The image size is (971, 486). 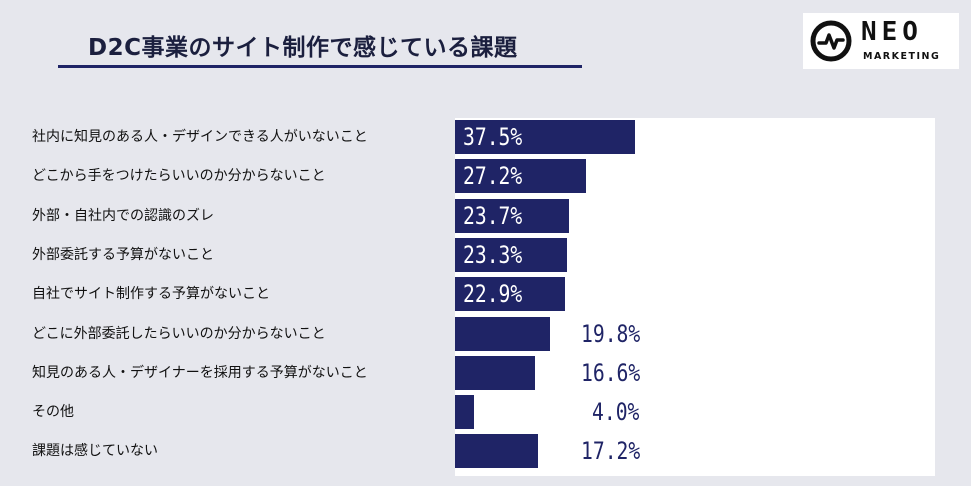 I want to click on pulse-circle-icon, so click(x=831, y=41).